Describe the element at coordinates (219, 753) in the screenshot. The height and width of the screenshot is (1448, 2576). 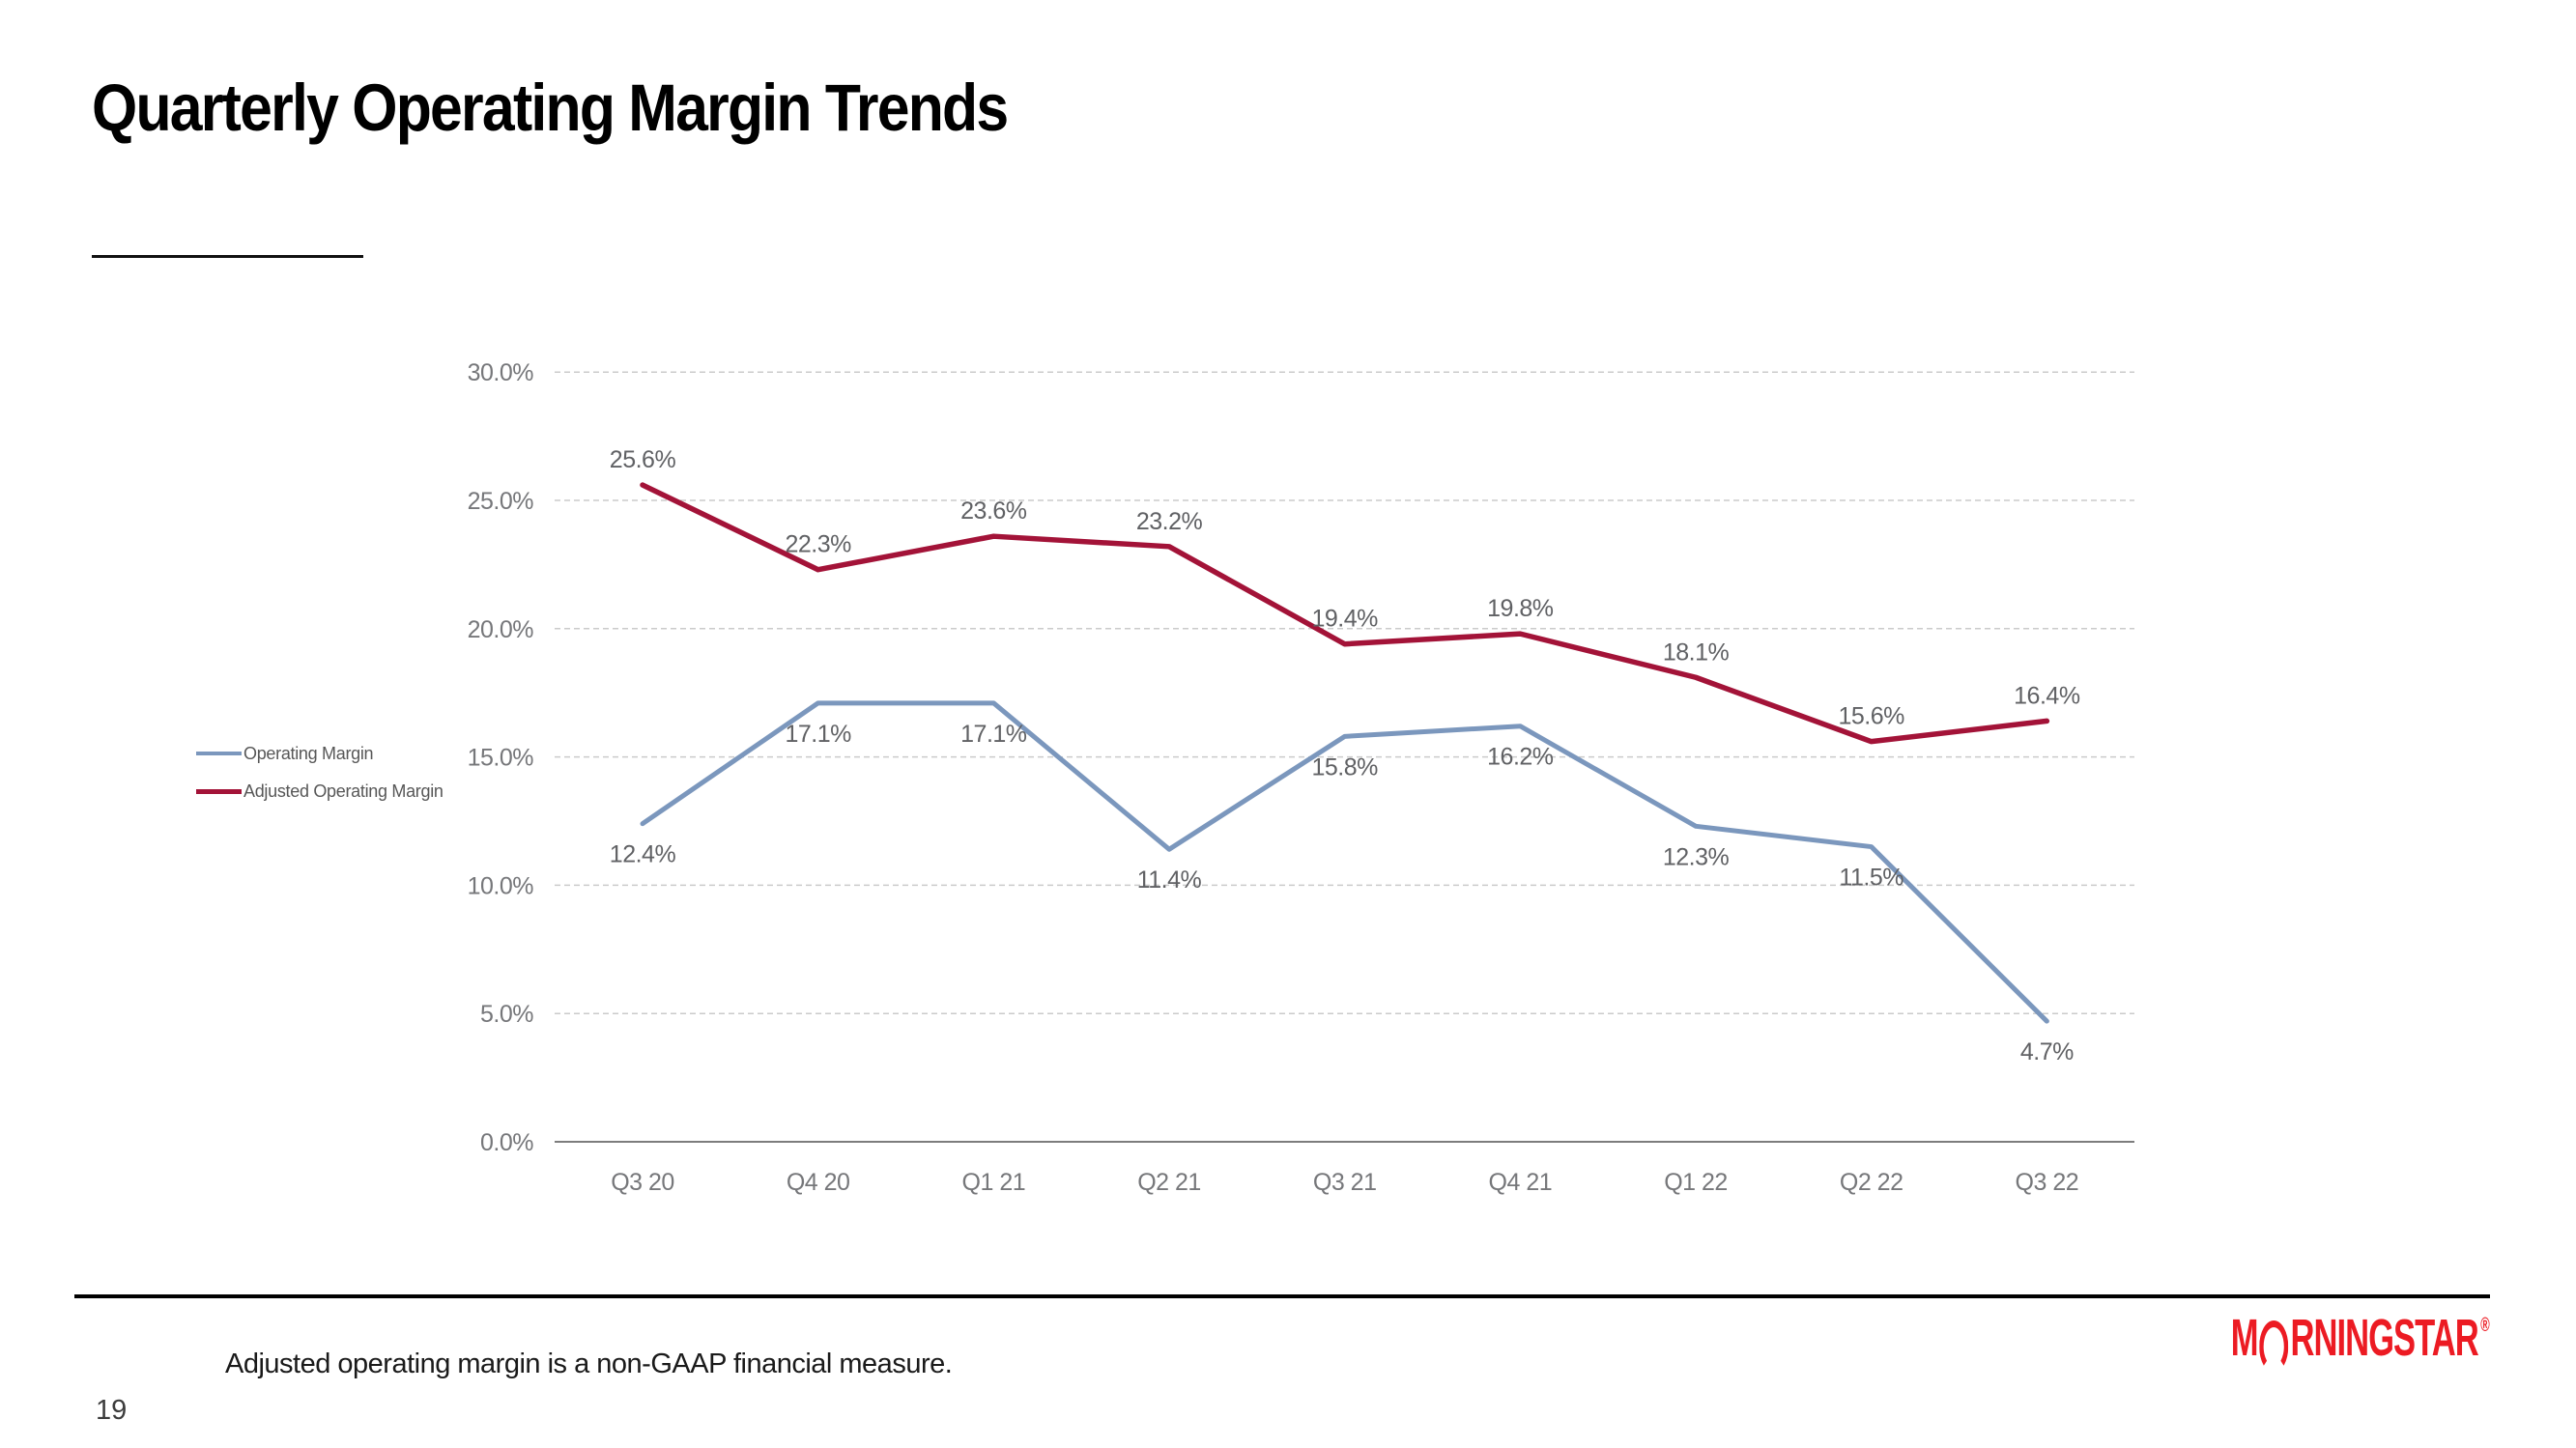
I see `operating-margin-line-swatch` at that location.